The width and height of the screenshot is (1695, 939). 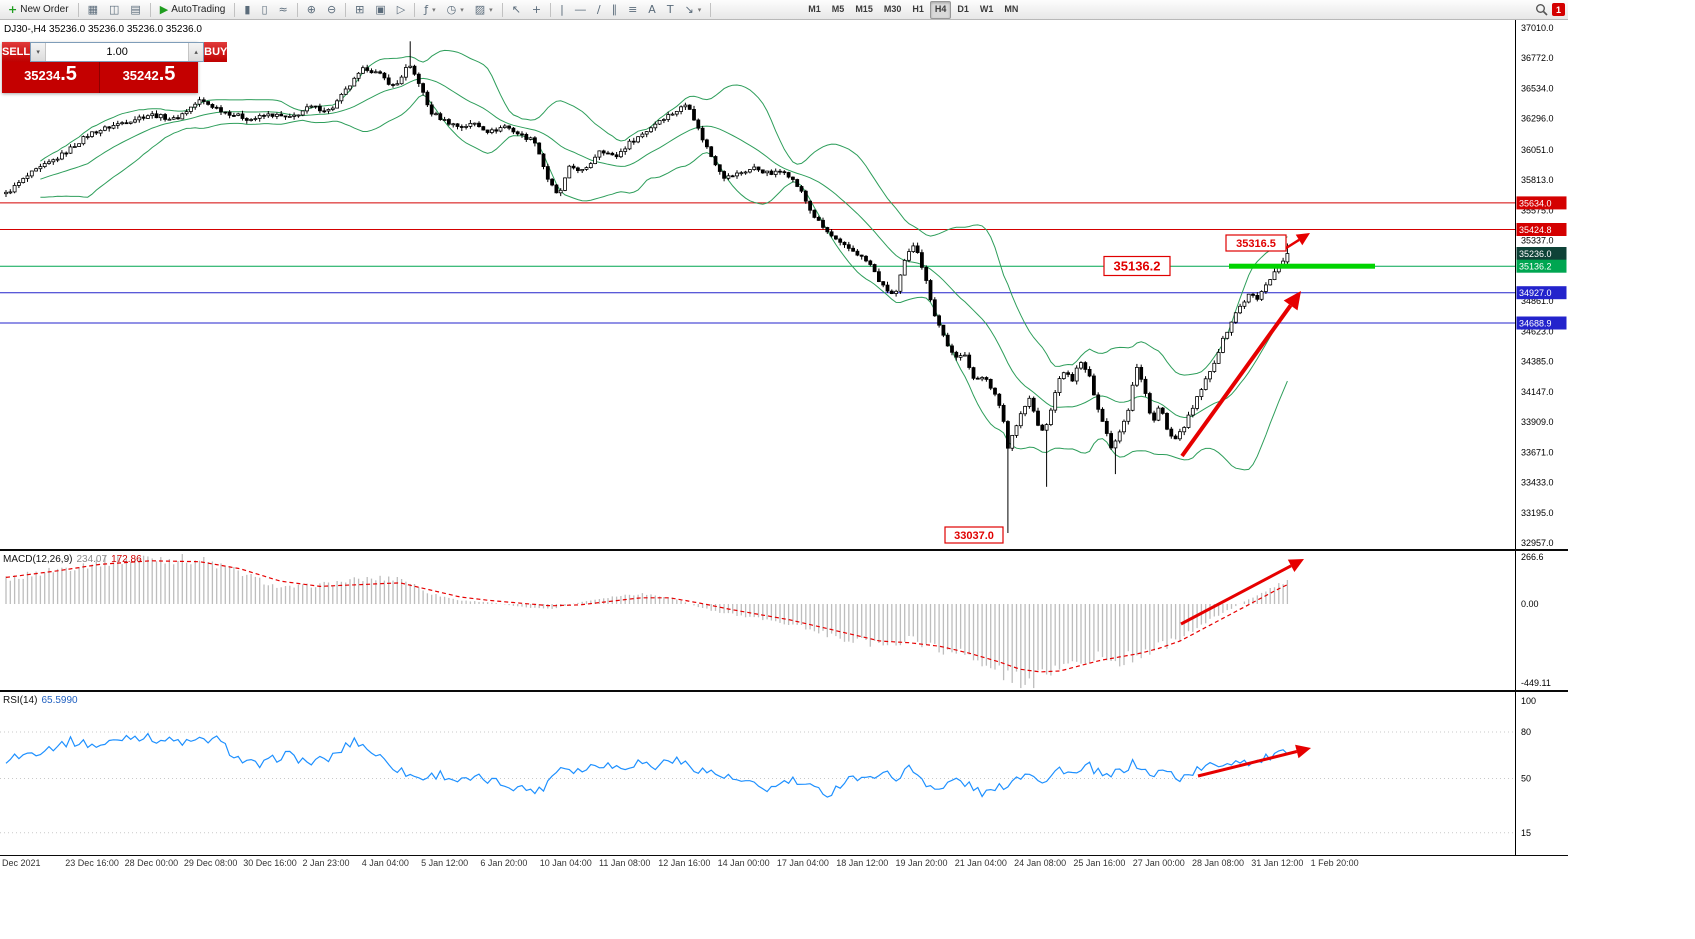 What do you see at coordinates (516, 10) in the screenshot?
I see `cursor-icon: ↖` at bounding box center [516, 10].